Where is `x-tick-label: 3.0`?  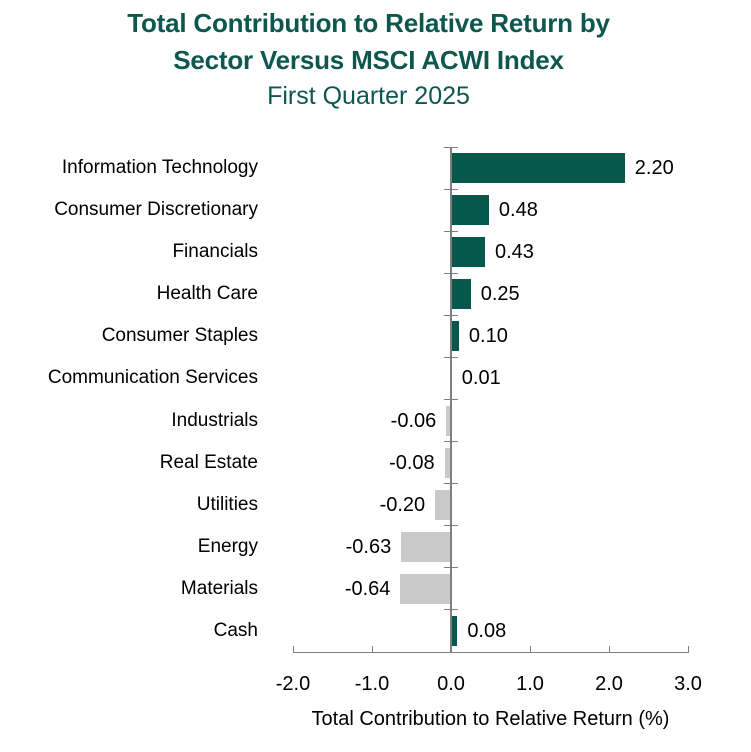
x-tick-label: 3.0 is located at coordinates (688, 684).